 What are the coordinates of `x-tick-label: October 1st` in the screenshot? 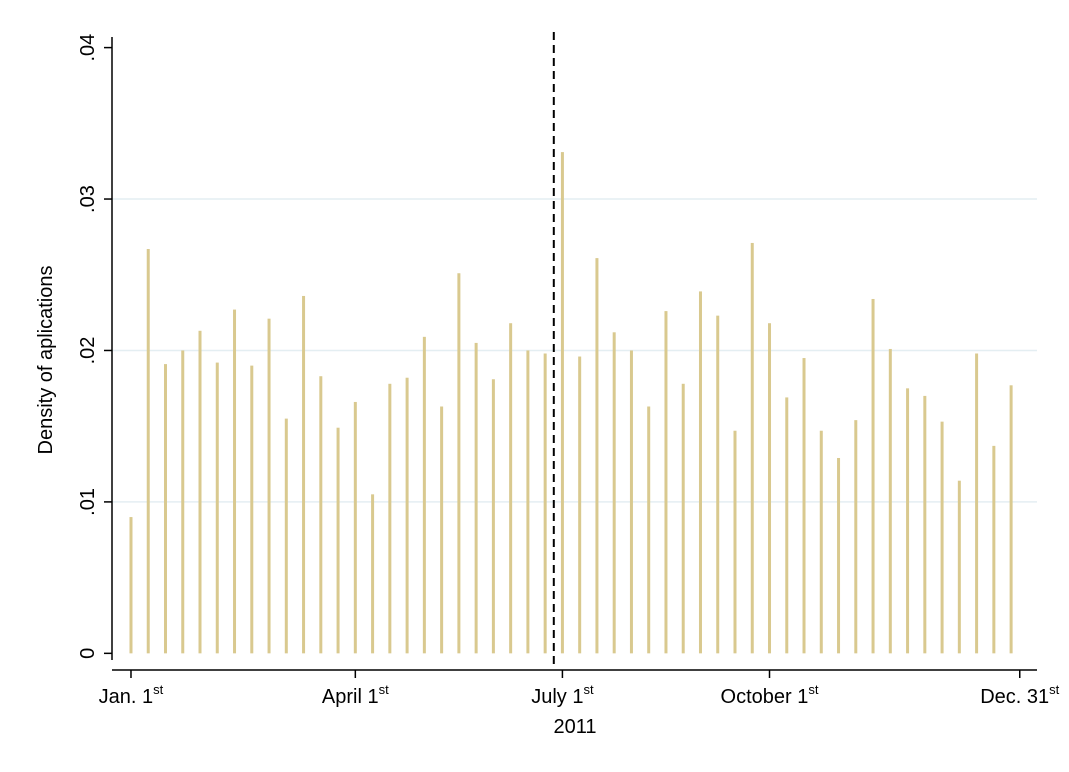 It's located at (770, 695).